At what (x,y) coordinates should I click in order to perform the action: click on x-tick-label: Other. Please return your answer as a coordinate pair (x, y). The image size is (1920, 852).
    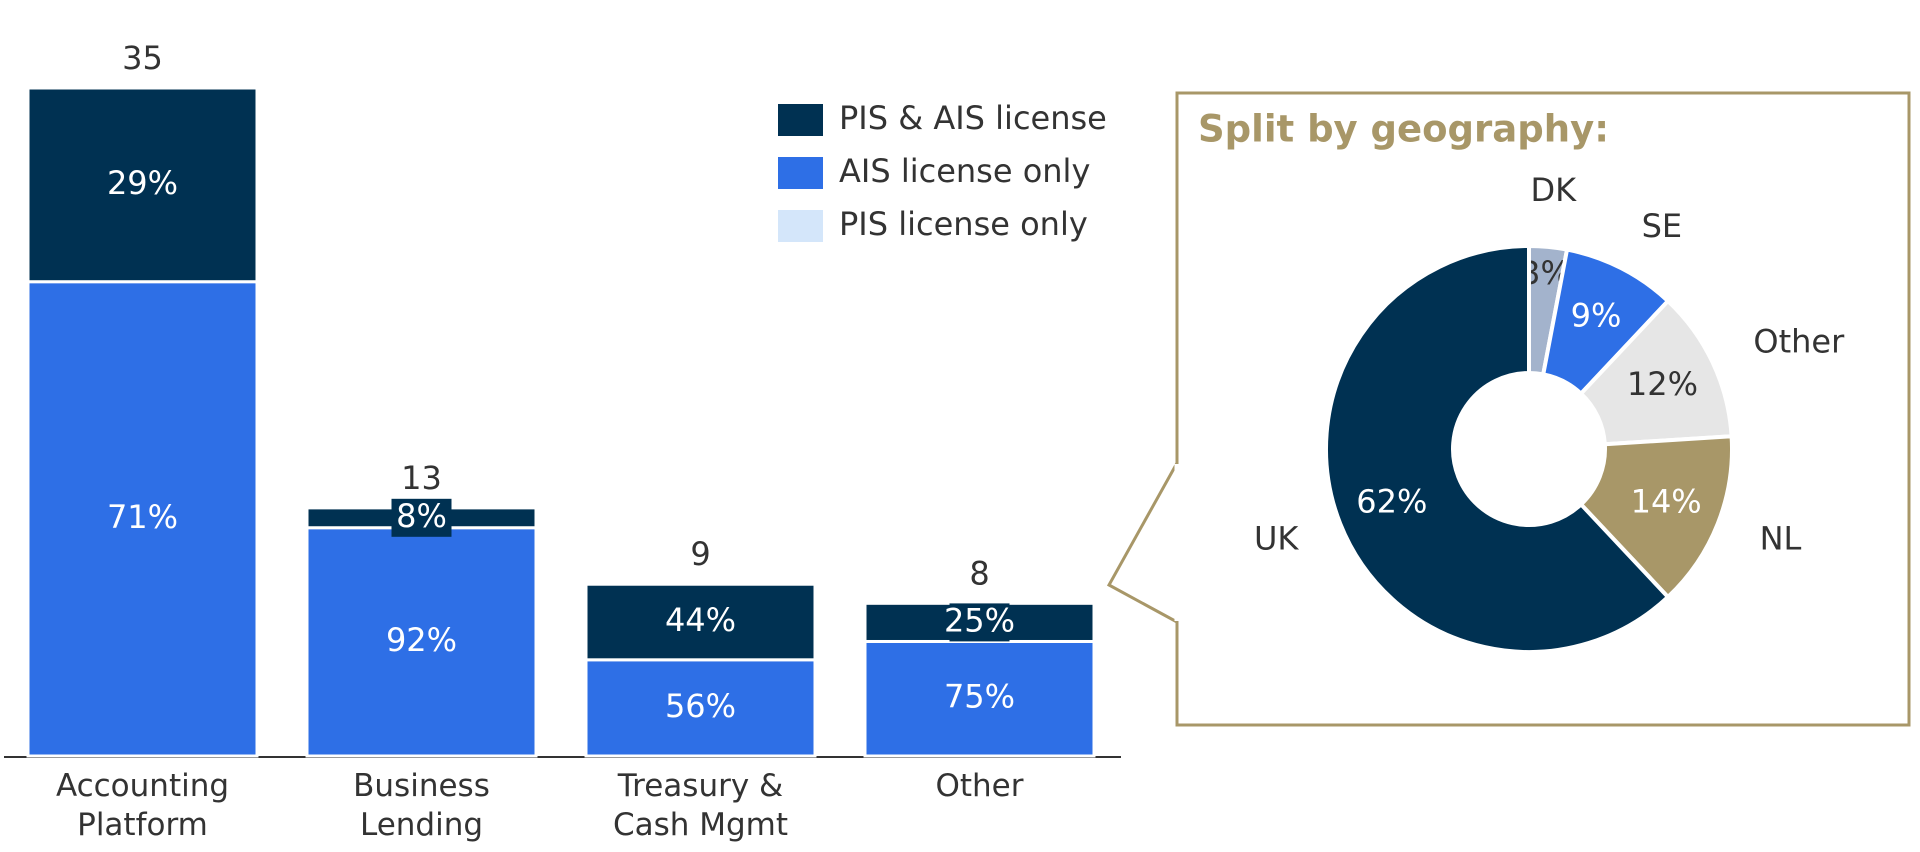
    Looking at the image, I should click on (979, 786).